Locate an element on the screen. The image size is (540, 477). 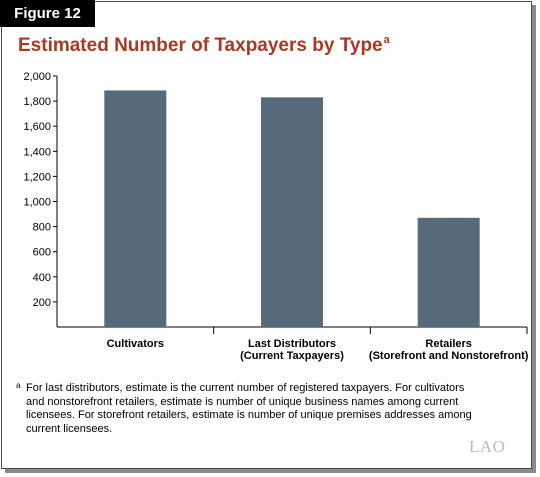
y-tick-label: 400 is located at coordinates (42, 278).